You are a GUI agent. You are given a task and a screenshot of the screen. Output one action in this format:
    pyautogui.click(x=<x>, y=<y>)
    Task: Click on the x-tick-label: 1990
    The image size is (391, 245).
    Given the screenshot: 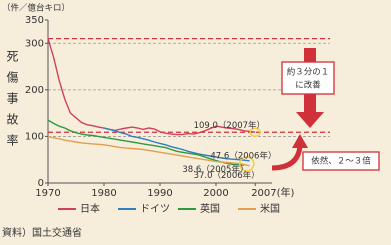 What is the action you would take?
    pyautogui.click(x=159, y=193)
    